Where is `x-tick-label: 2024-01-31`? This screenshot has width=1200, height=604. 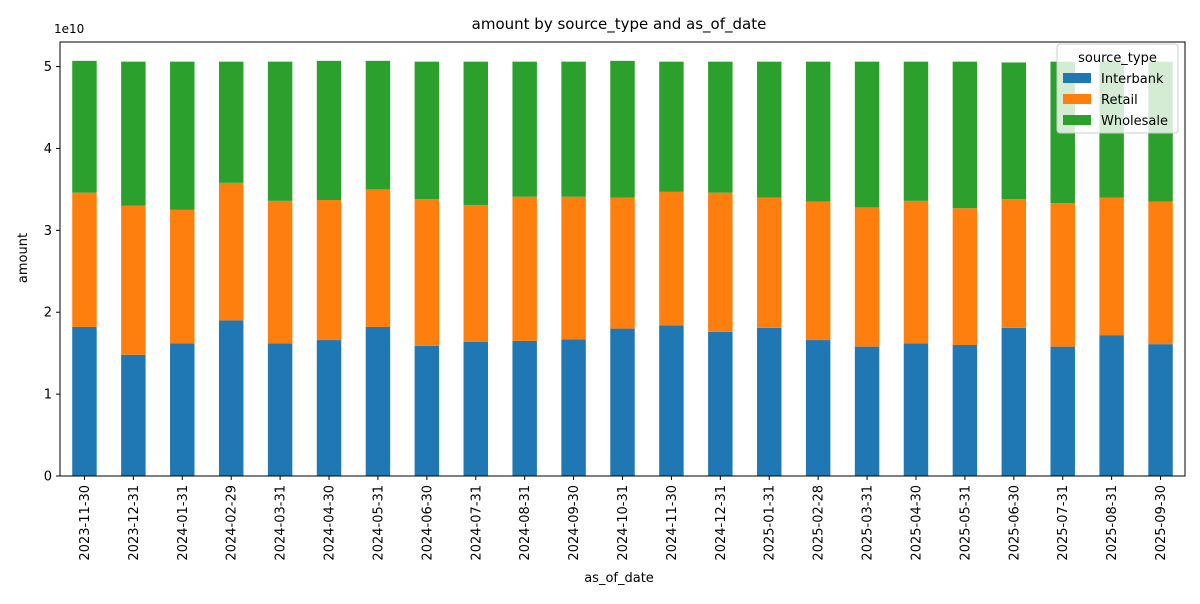 x-tick-label: 2024-01-31 is located at coordinates (183, 523).